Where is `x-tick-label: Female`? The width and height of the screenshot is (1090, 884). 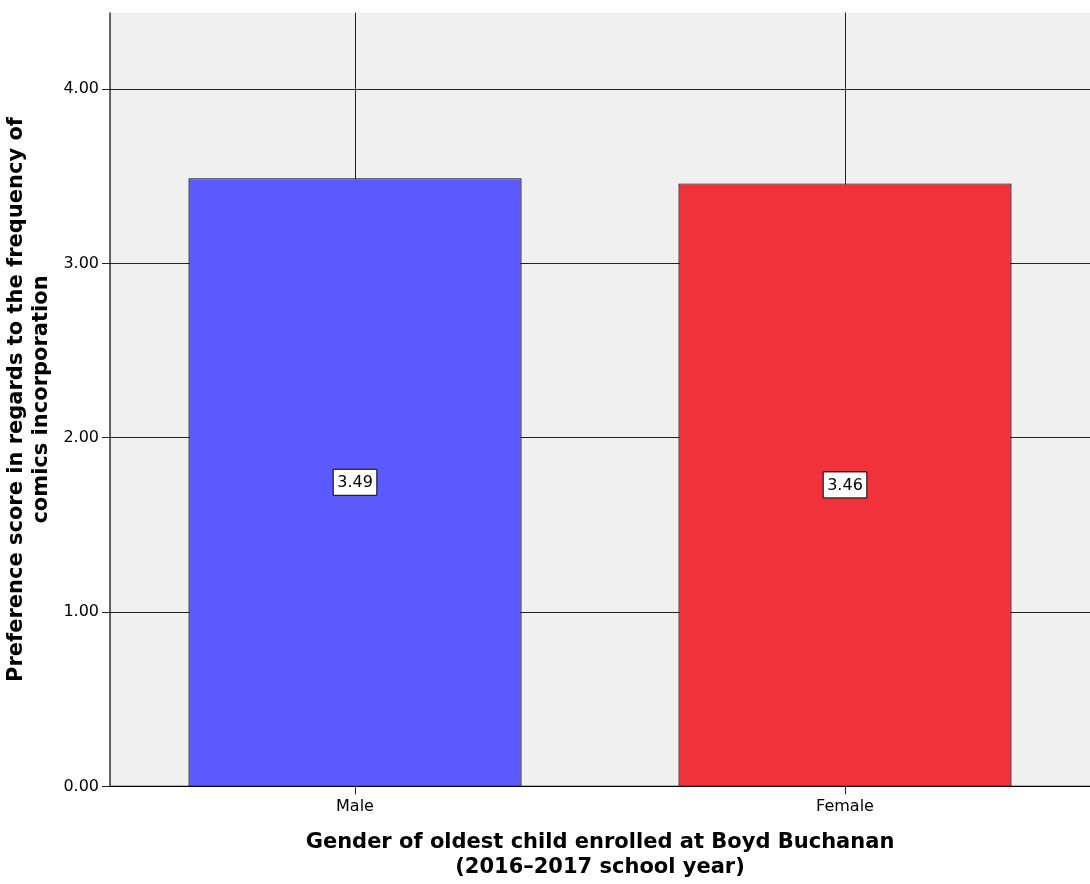 x-tick-label: Female is located at coordinates (845, 806).